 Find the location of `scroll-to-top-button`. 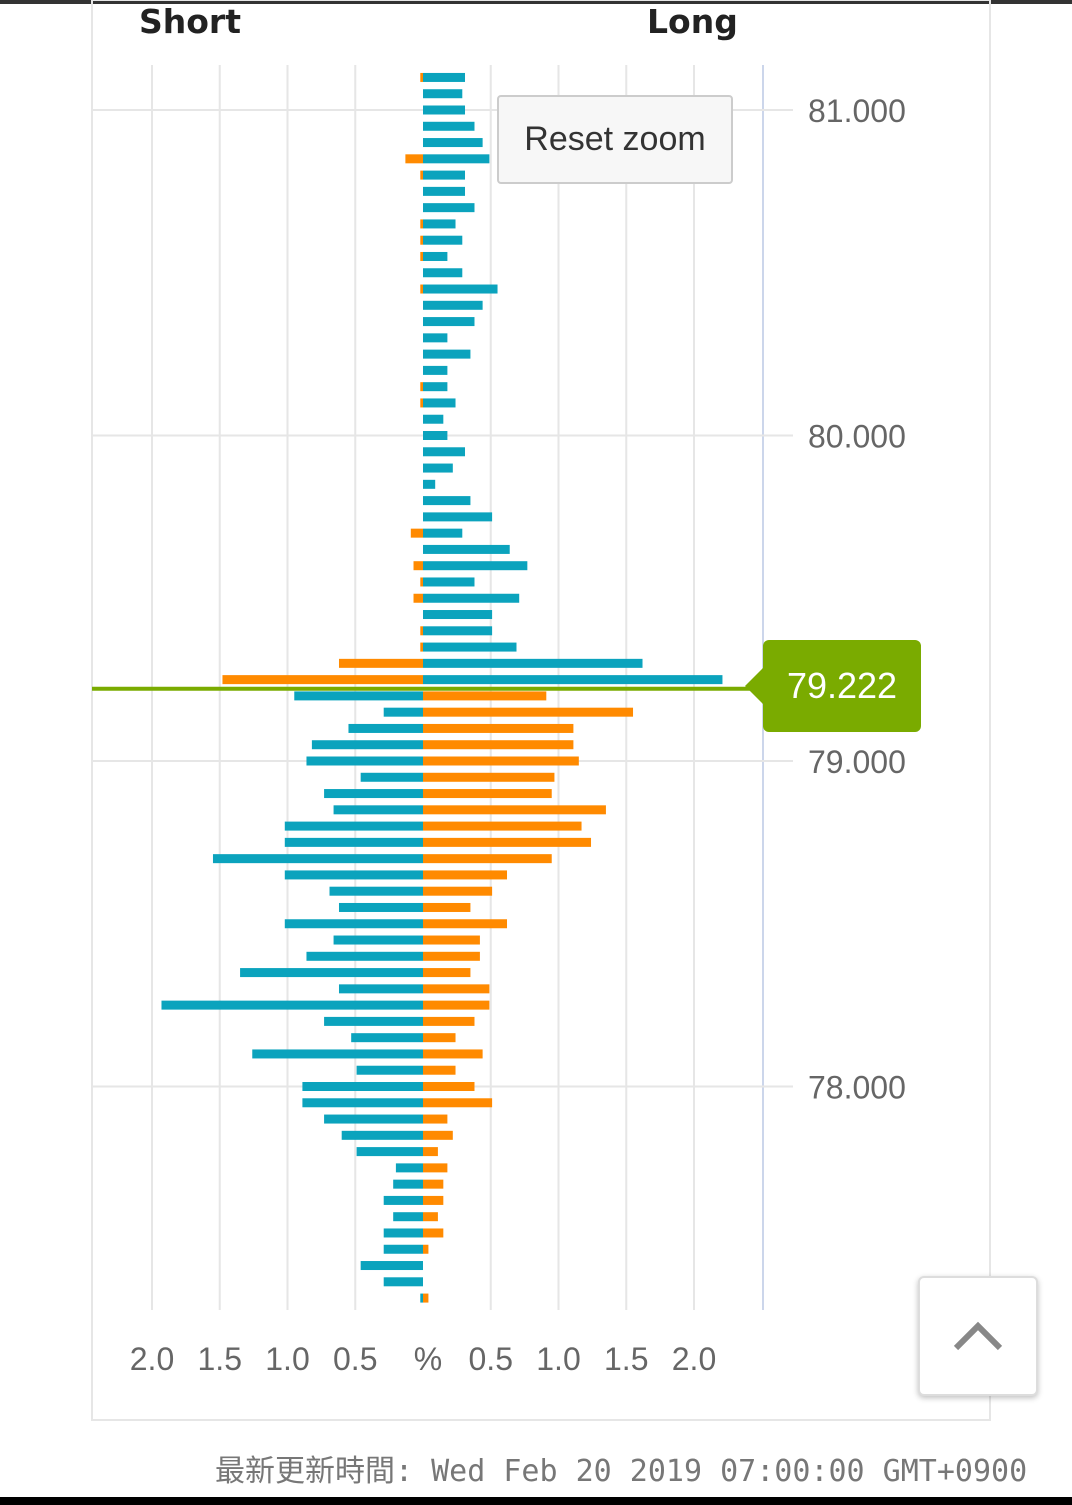

scroll-to-top-button is located at coordinates (978, 1336).